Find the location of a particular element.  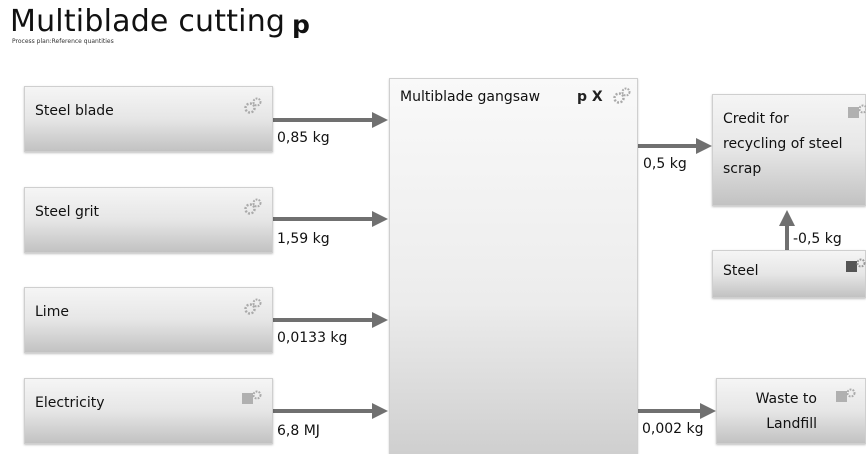

input-box-steel-blade: Steel blade is located at coordinates (148, 119).